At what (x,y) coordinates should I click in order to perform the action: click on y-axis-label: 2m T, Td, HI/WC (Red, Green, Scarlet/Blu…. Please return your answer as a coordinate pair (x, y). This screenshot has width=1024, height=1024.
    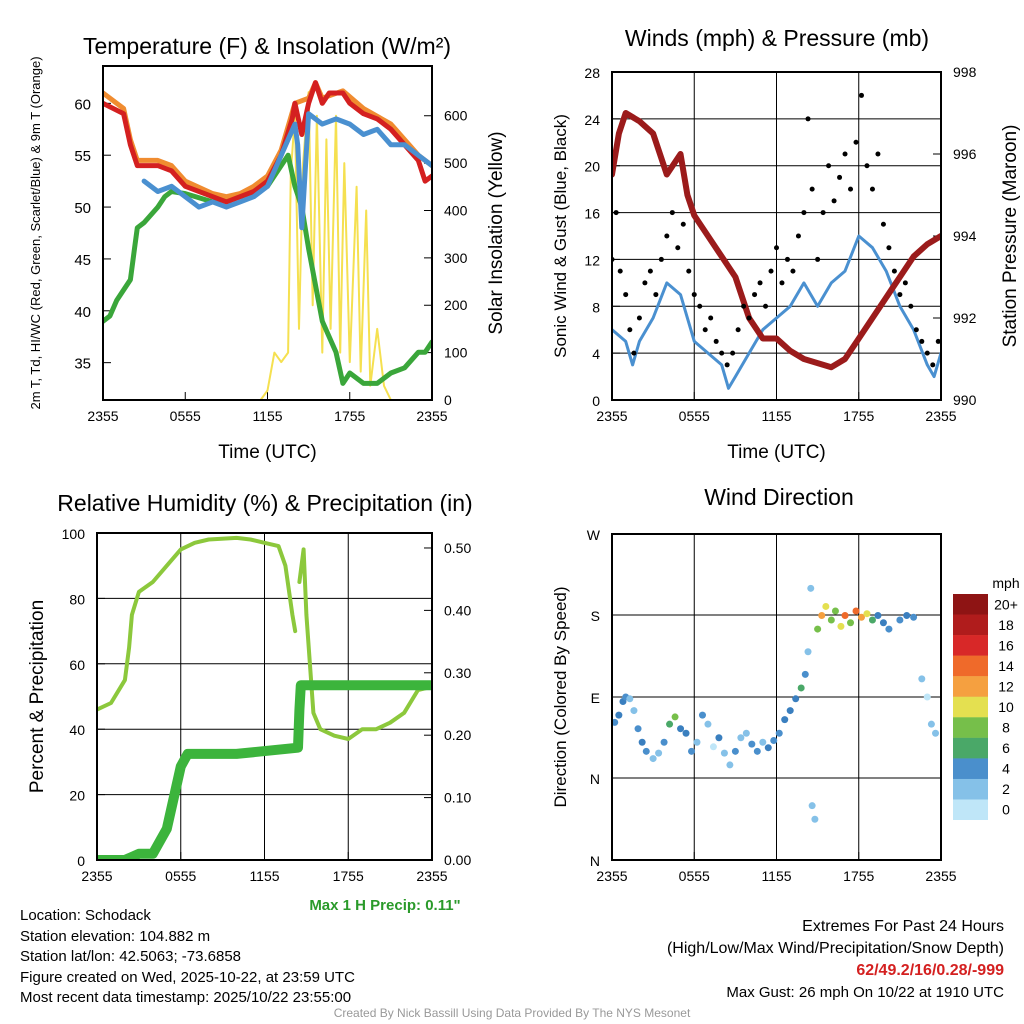
    Looking at the image, I should click on (35, 232).